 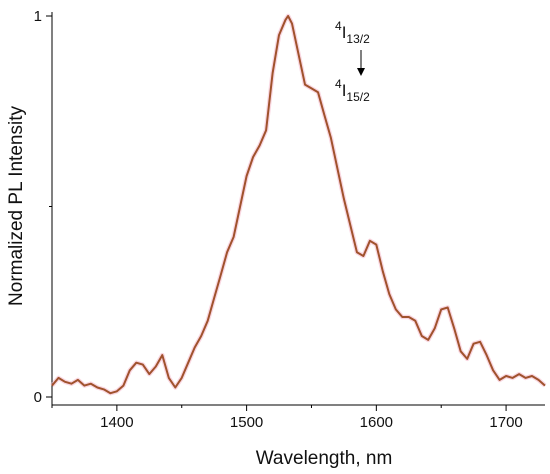 I want to click on y-tick-label: 0, so click(x=38, y=397).